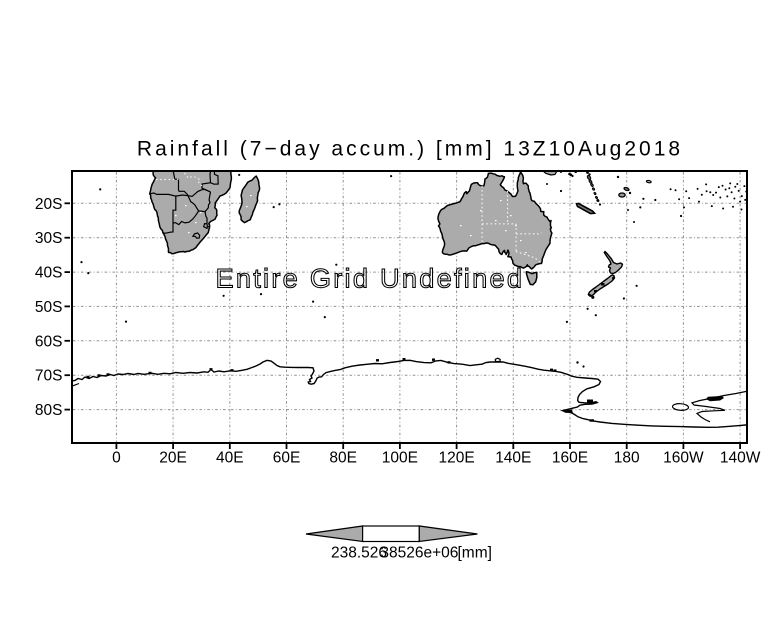  What do you see at coordinates (343, 458) in the screenshot?
I see `svg-text: 80E` at bounding box center [343, 458].